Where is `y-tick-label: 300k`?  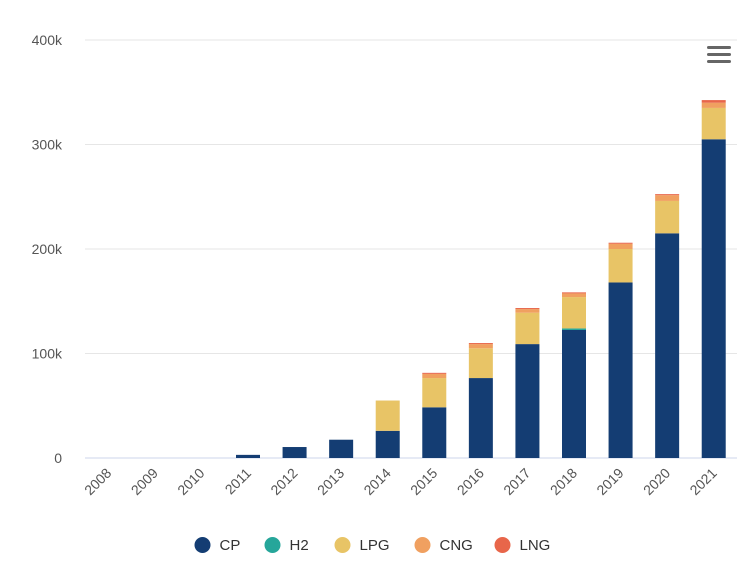
y-tick-label: 300k is located at coordinates (47, 145).